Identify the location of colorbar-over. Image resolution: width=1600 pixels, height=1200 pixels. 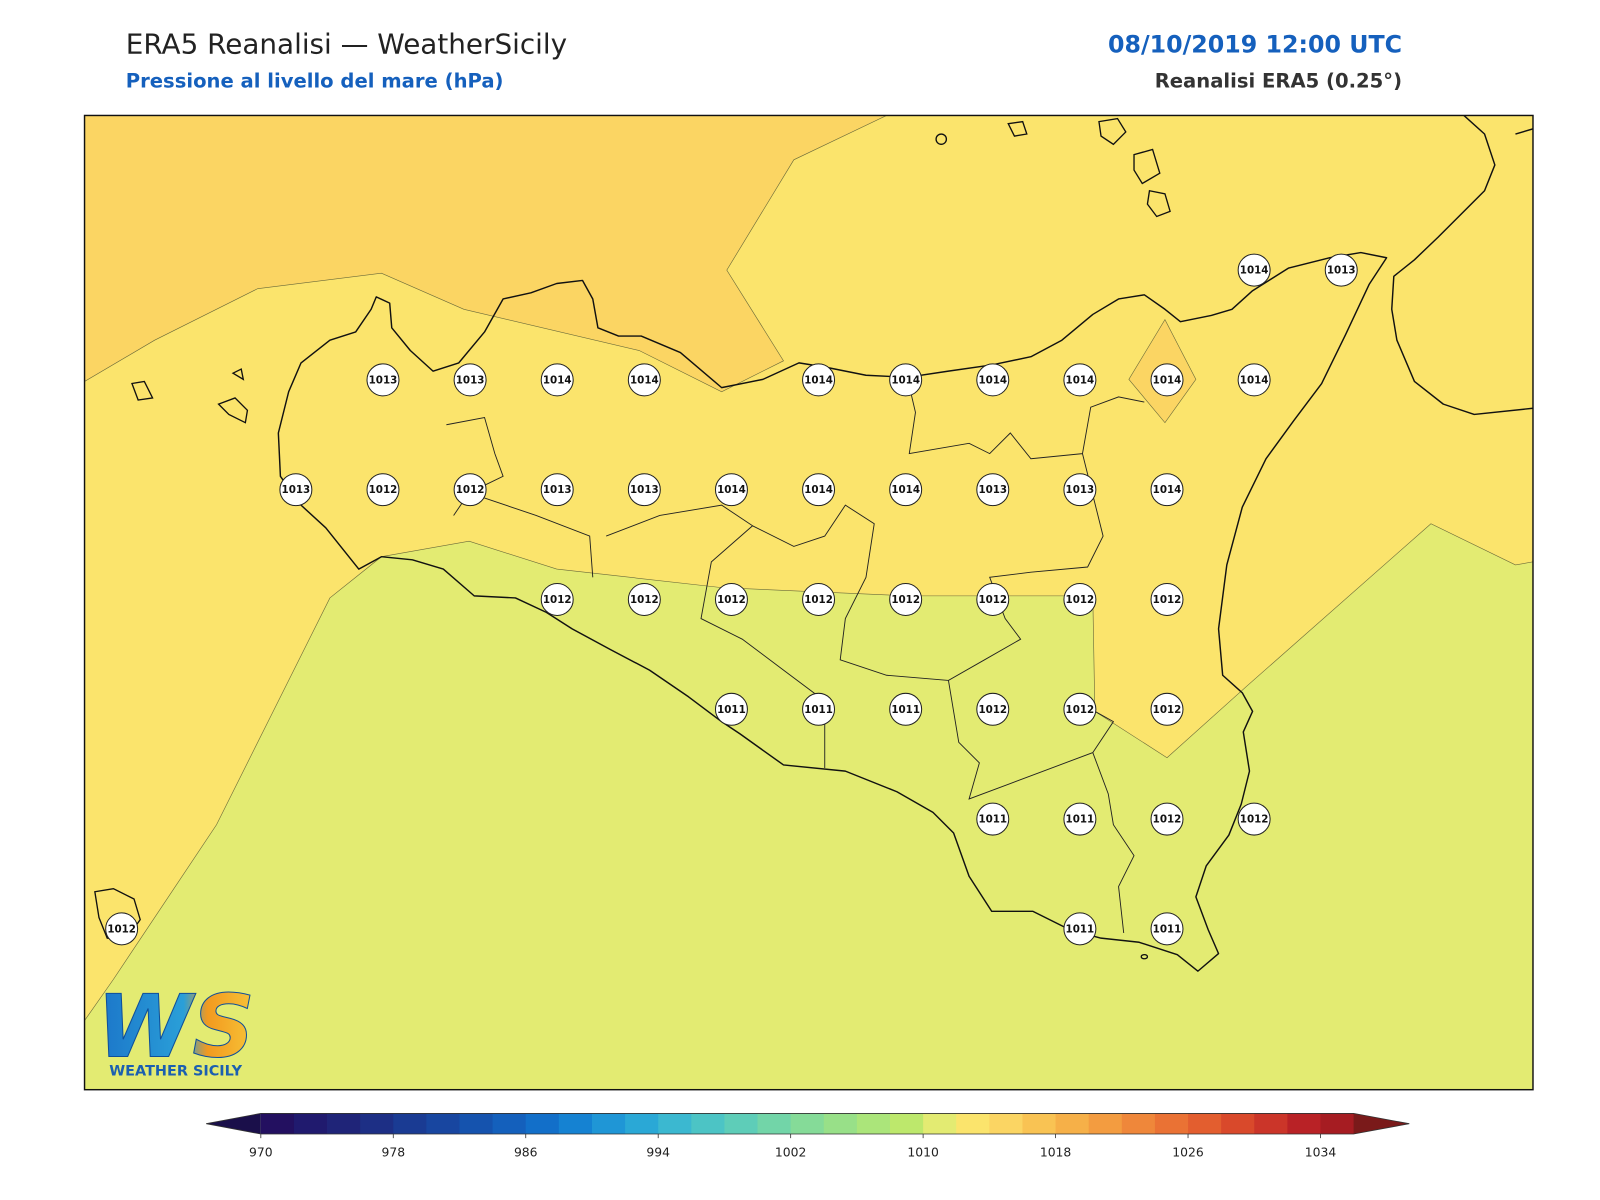
(1381, 1124).